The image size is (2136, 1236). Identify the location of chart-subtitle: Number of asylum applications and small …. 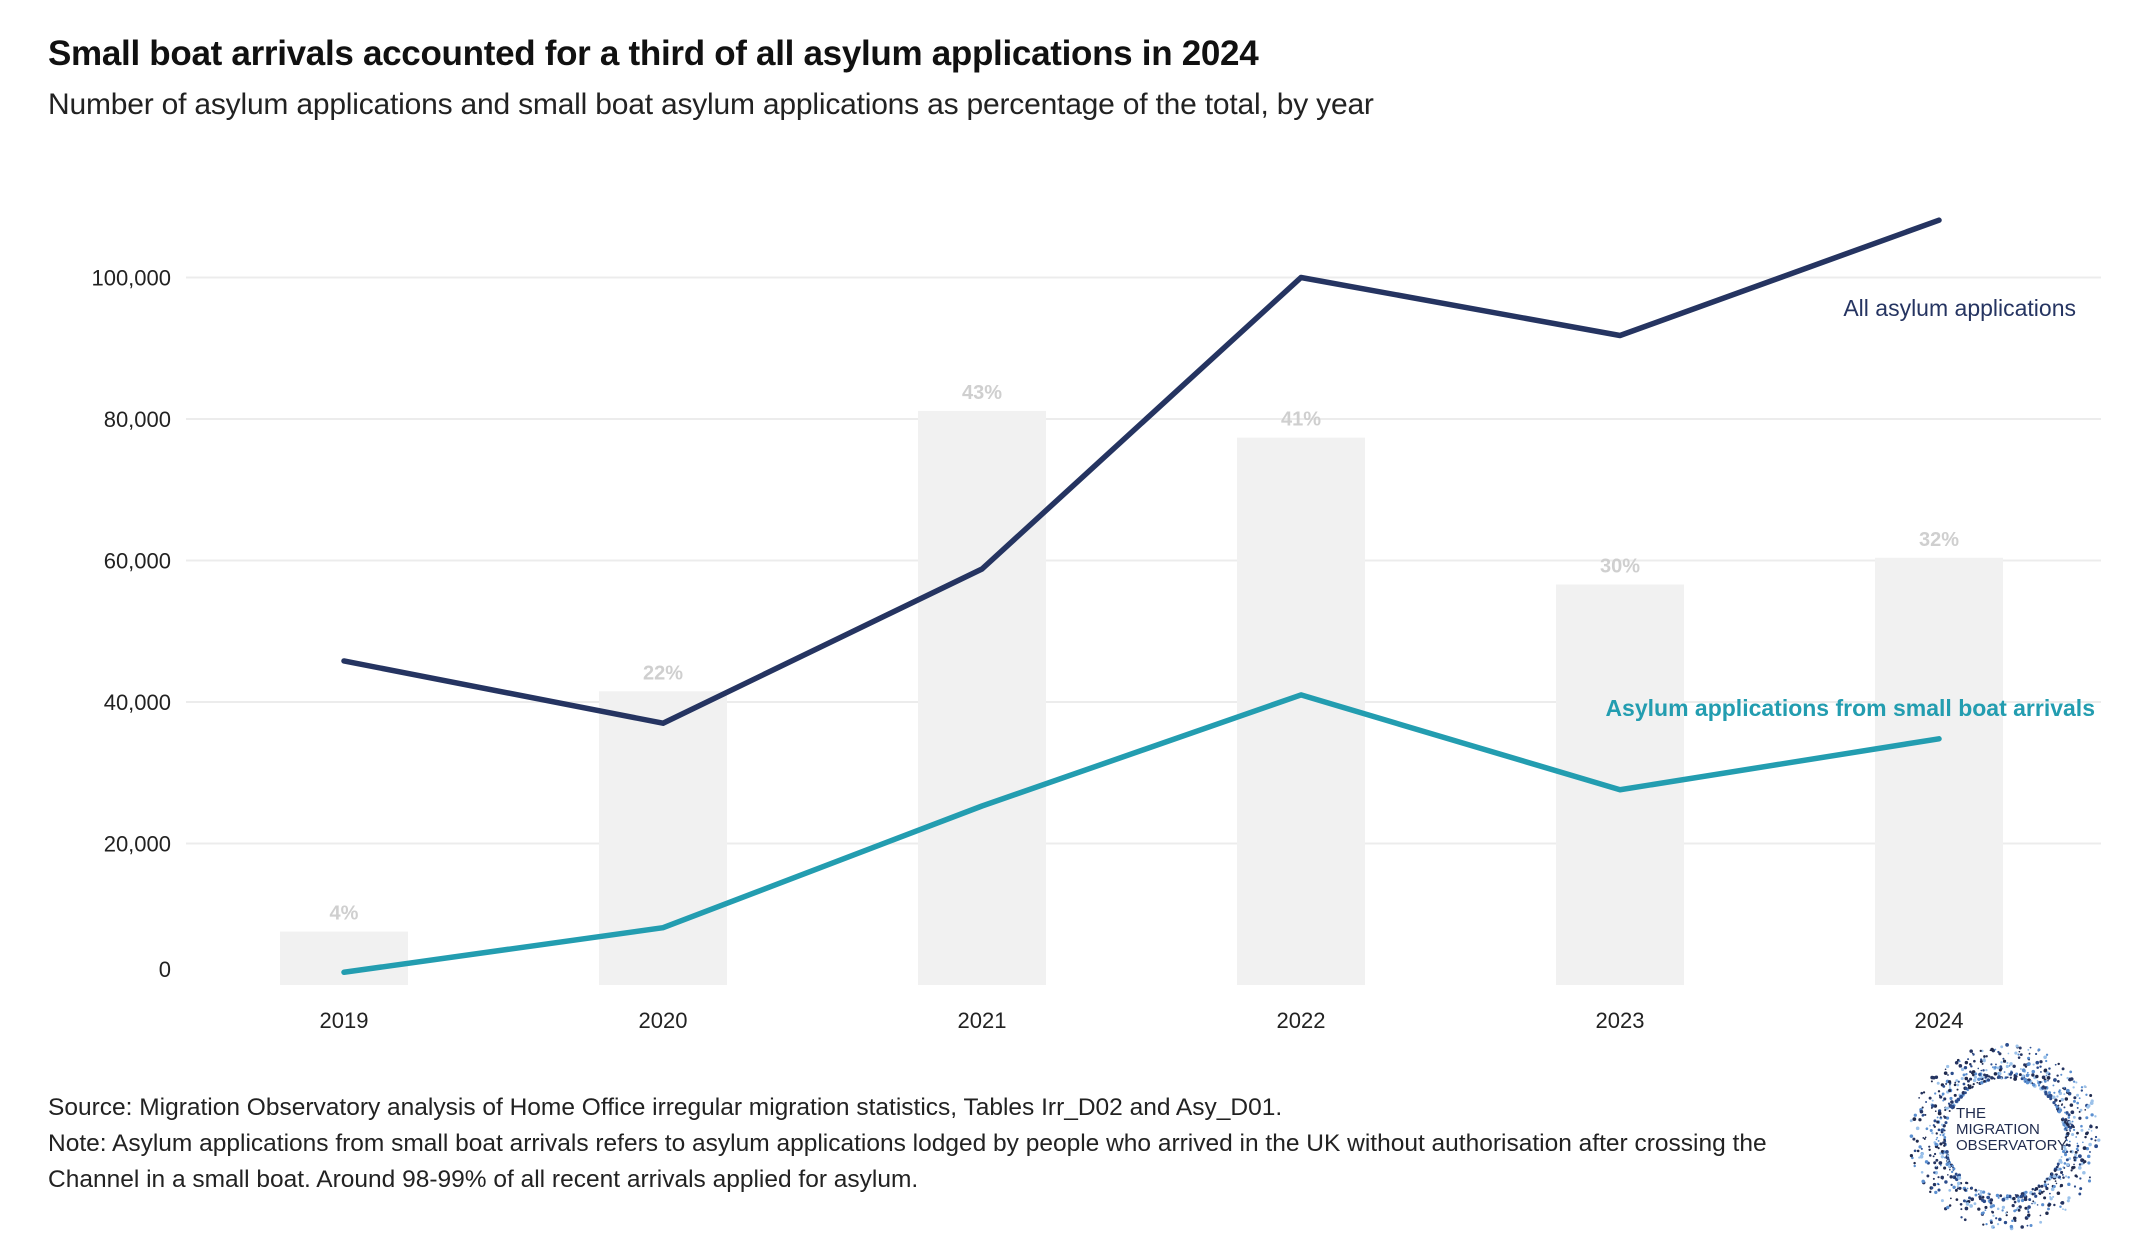
(711, 104).